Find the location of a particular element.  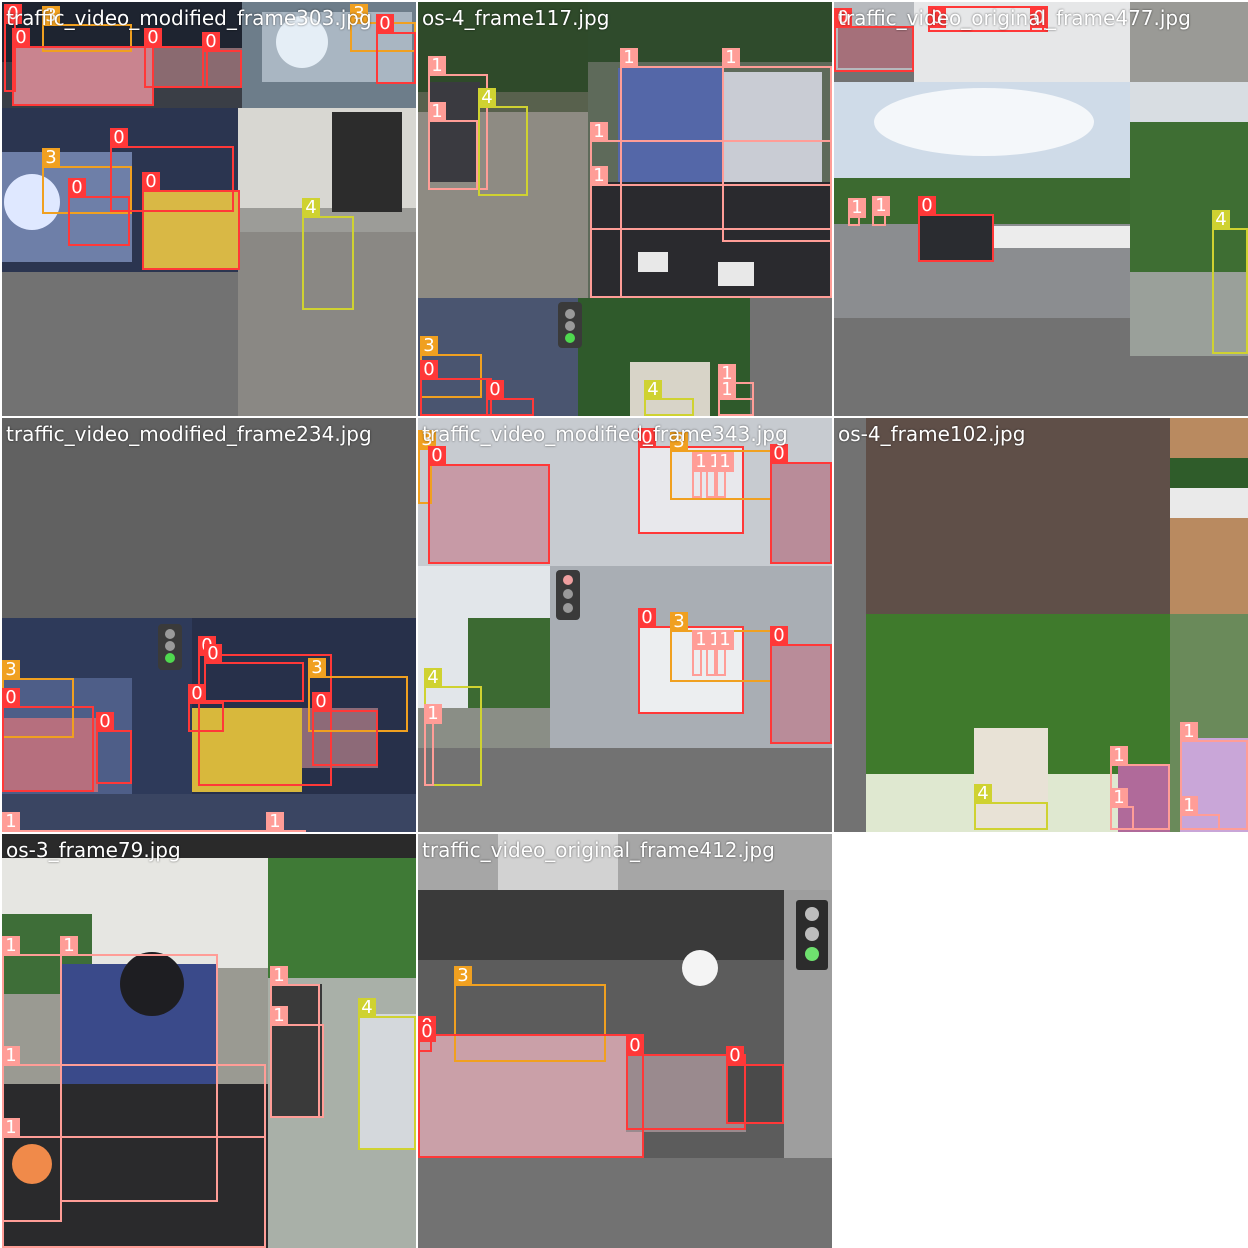

mosaic-tile: os-3_frame79.jpg 1 1 1 1 1 1 4 is located at coordinates (209, 1041).